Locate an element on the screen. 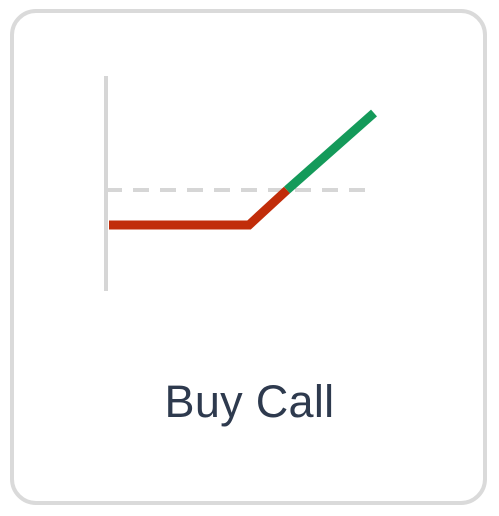 This screenshot has height=516, width=499. strategy-name: Buy Call is located at coordinates (249, 401).